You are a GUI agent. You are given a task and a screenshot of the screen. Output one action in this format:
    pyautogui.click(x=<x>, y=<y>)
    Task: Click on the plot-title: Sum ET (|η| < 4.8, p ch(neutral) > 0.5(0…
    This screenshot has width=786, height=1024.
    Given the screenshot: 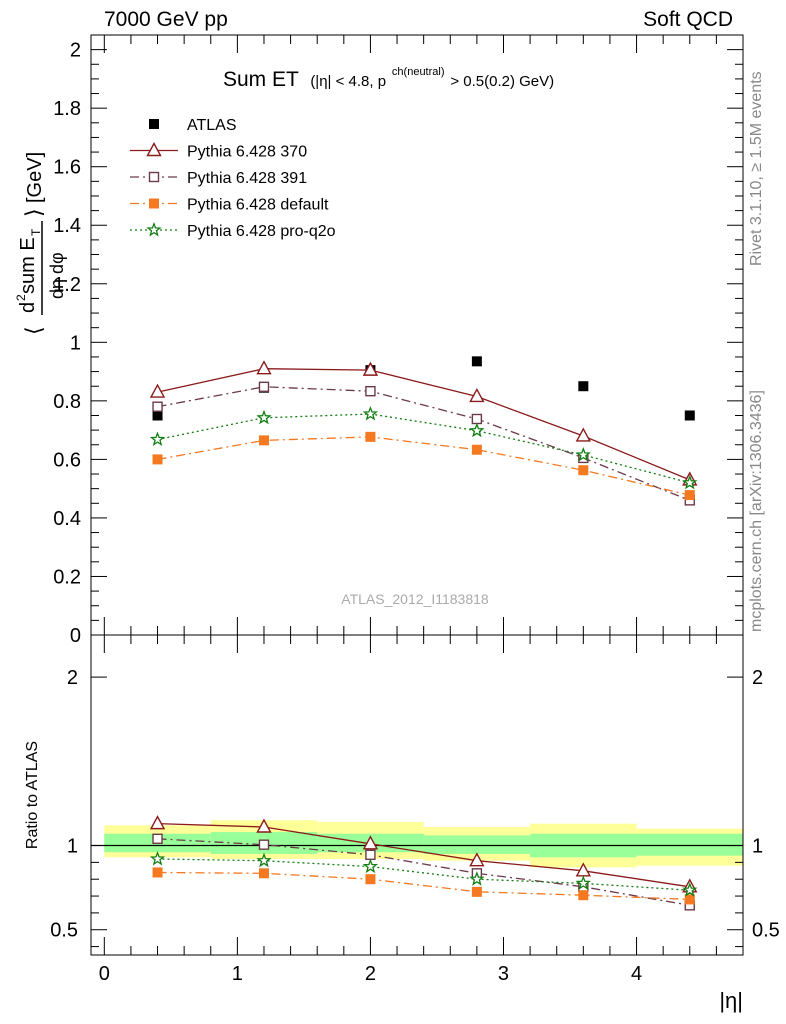 What is the action you would take?
    pyautogui.click(x=388, y=74)
    